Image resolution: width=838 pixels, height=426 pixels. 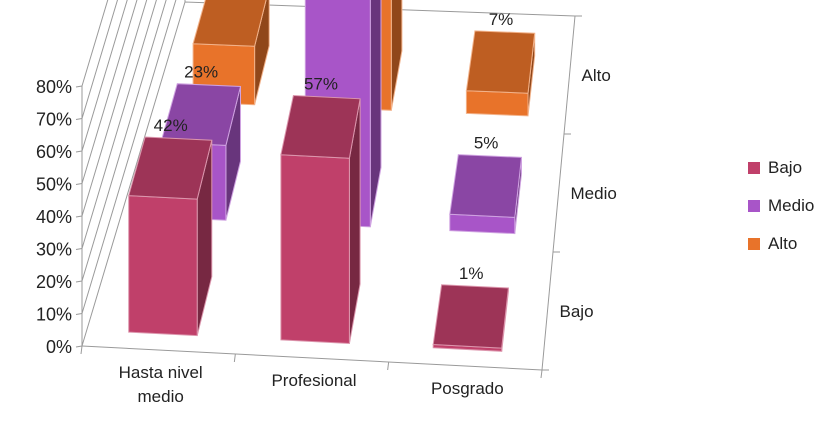 I want to click on y-tick-label: 40%, so click(x=54, y=217).